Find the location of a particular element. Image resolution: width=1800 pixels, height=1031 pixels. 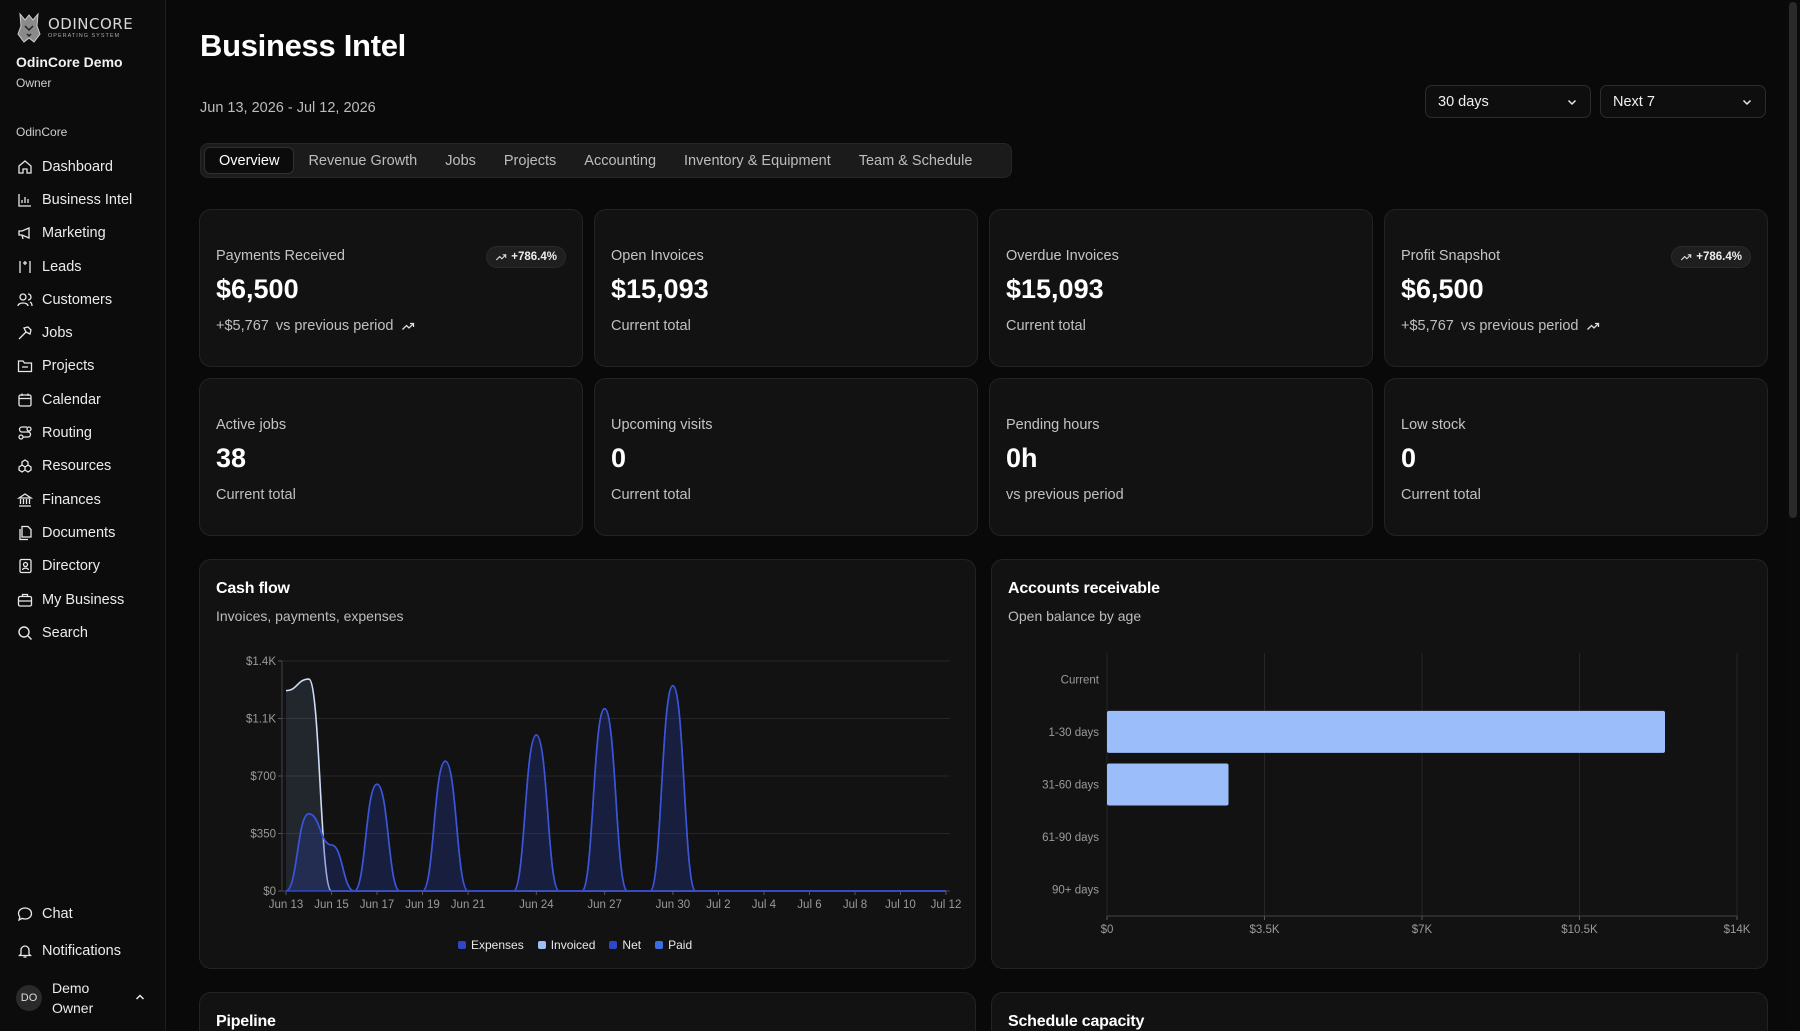

x-tick-label: Jun 17 is located at coordinates (377, 905).